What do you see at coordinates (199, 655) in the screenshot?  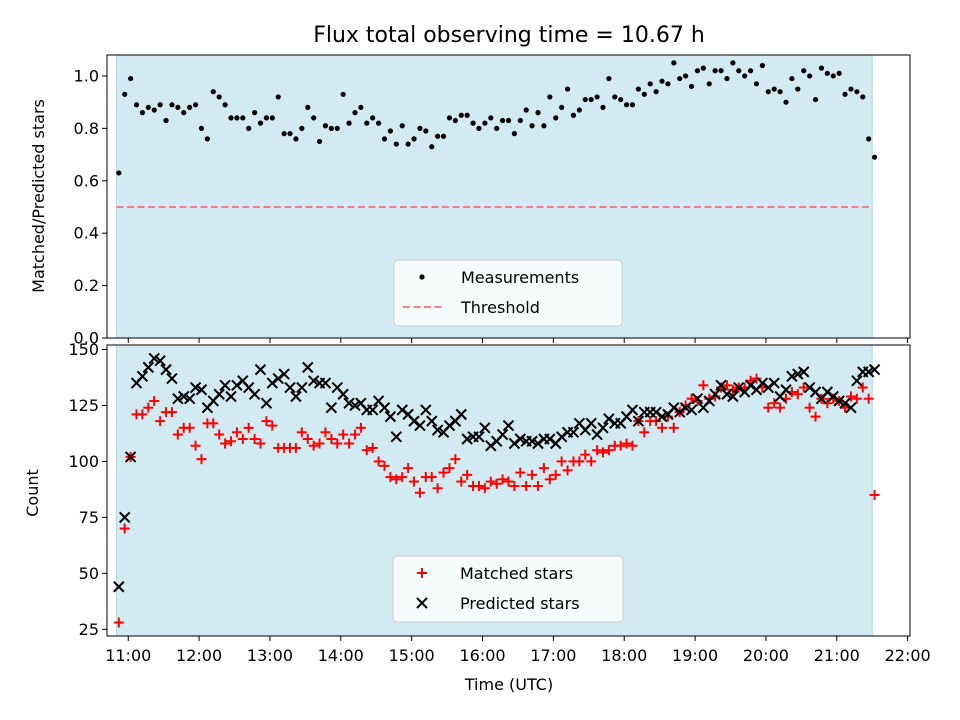 I see `x-tick-label: 12:00` at bounding box center [199, 655].